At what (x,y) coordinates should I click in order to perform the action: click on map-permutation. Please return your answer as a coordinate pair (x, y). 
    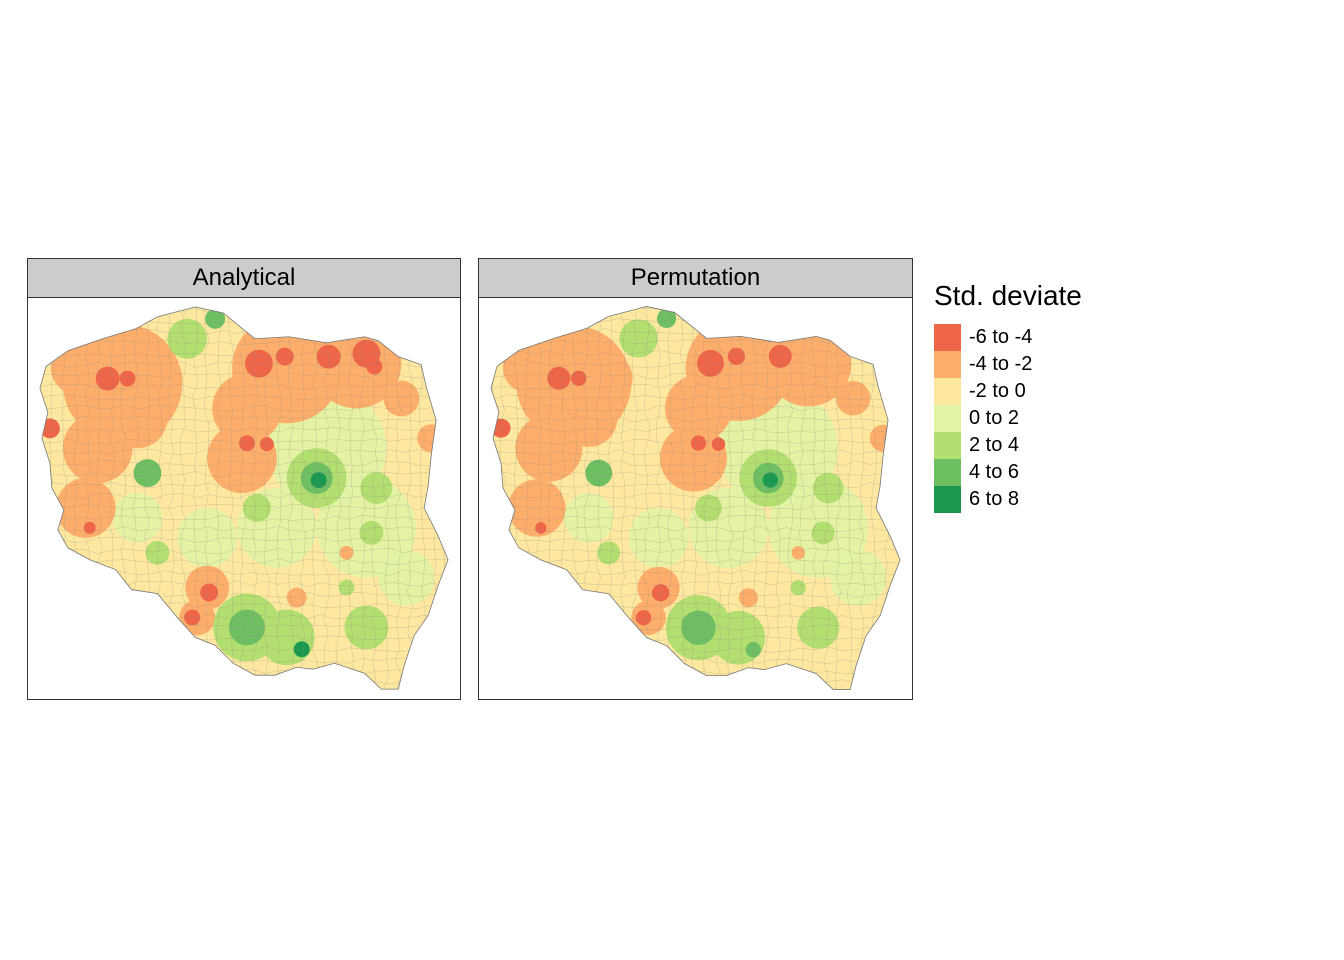
    Looking at the image, I should click on (695, 497).